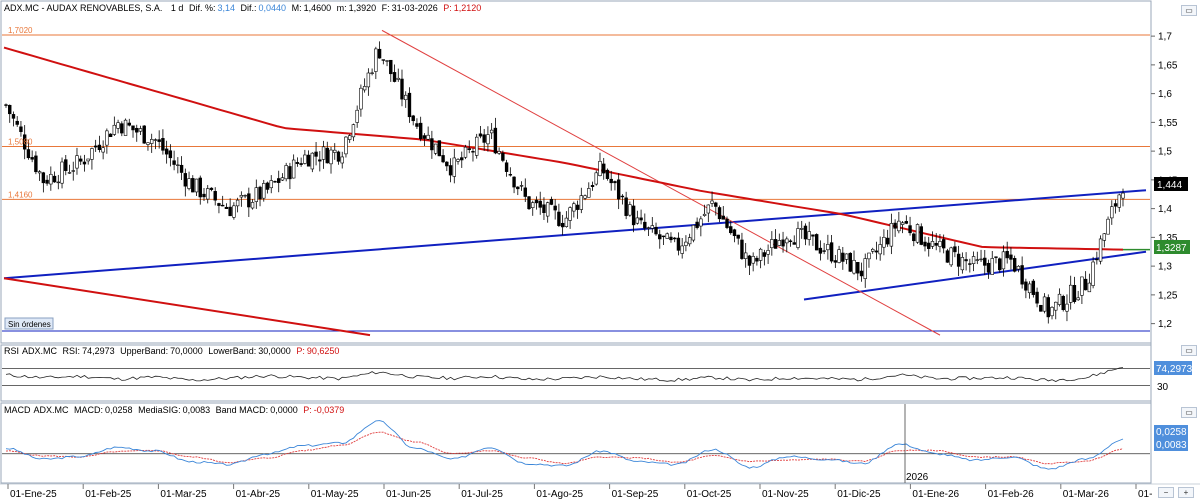 The image size is (1200, 502). Describe the element at coordinates (564, 374) in the screenshot. I see `rsi-line` at that location.